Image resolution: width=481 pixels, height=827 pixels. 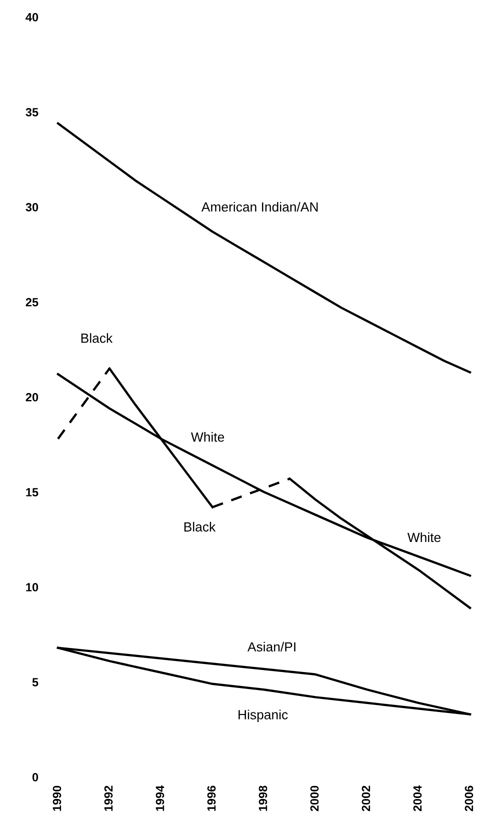 I want to click on y-tick-label: 0, so click(x=35, y=777).